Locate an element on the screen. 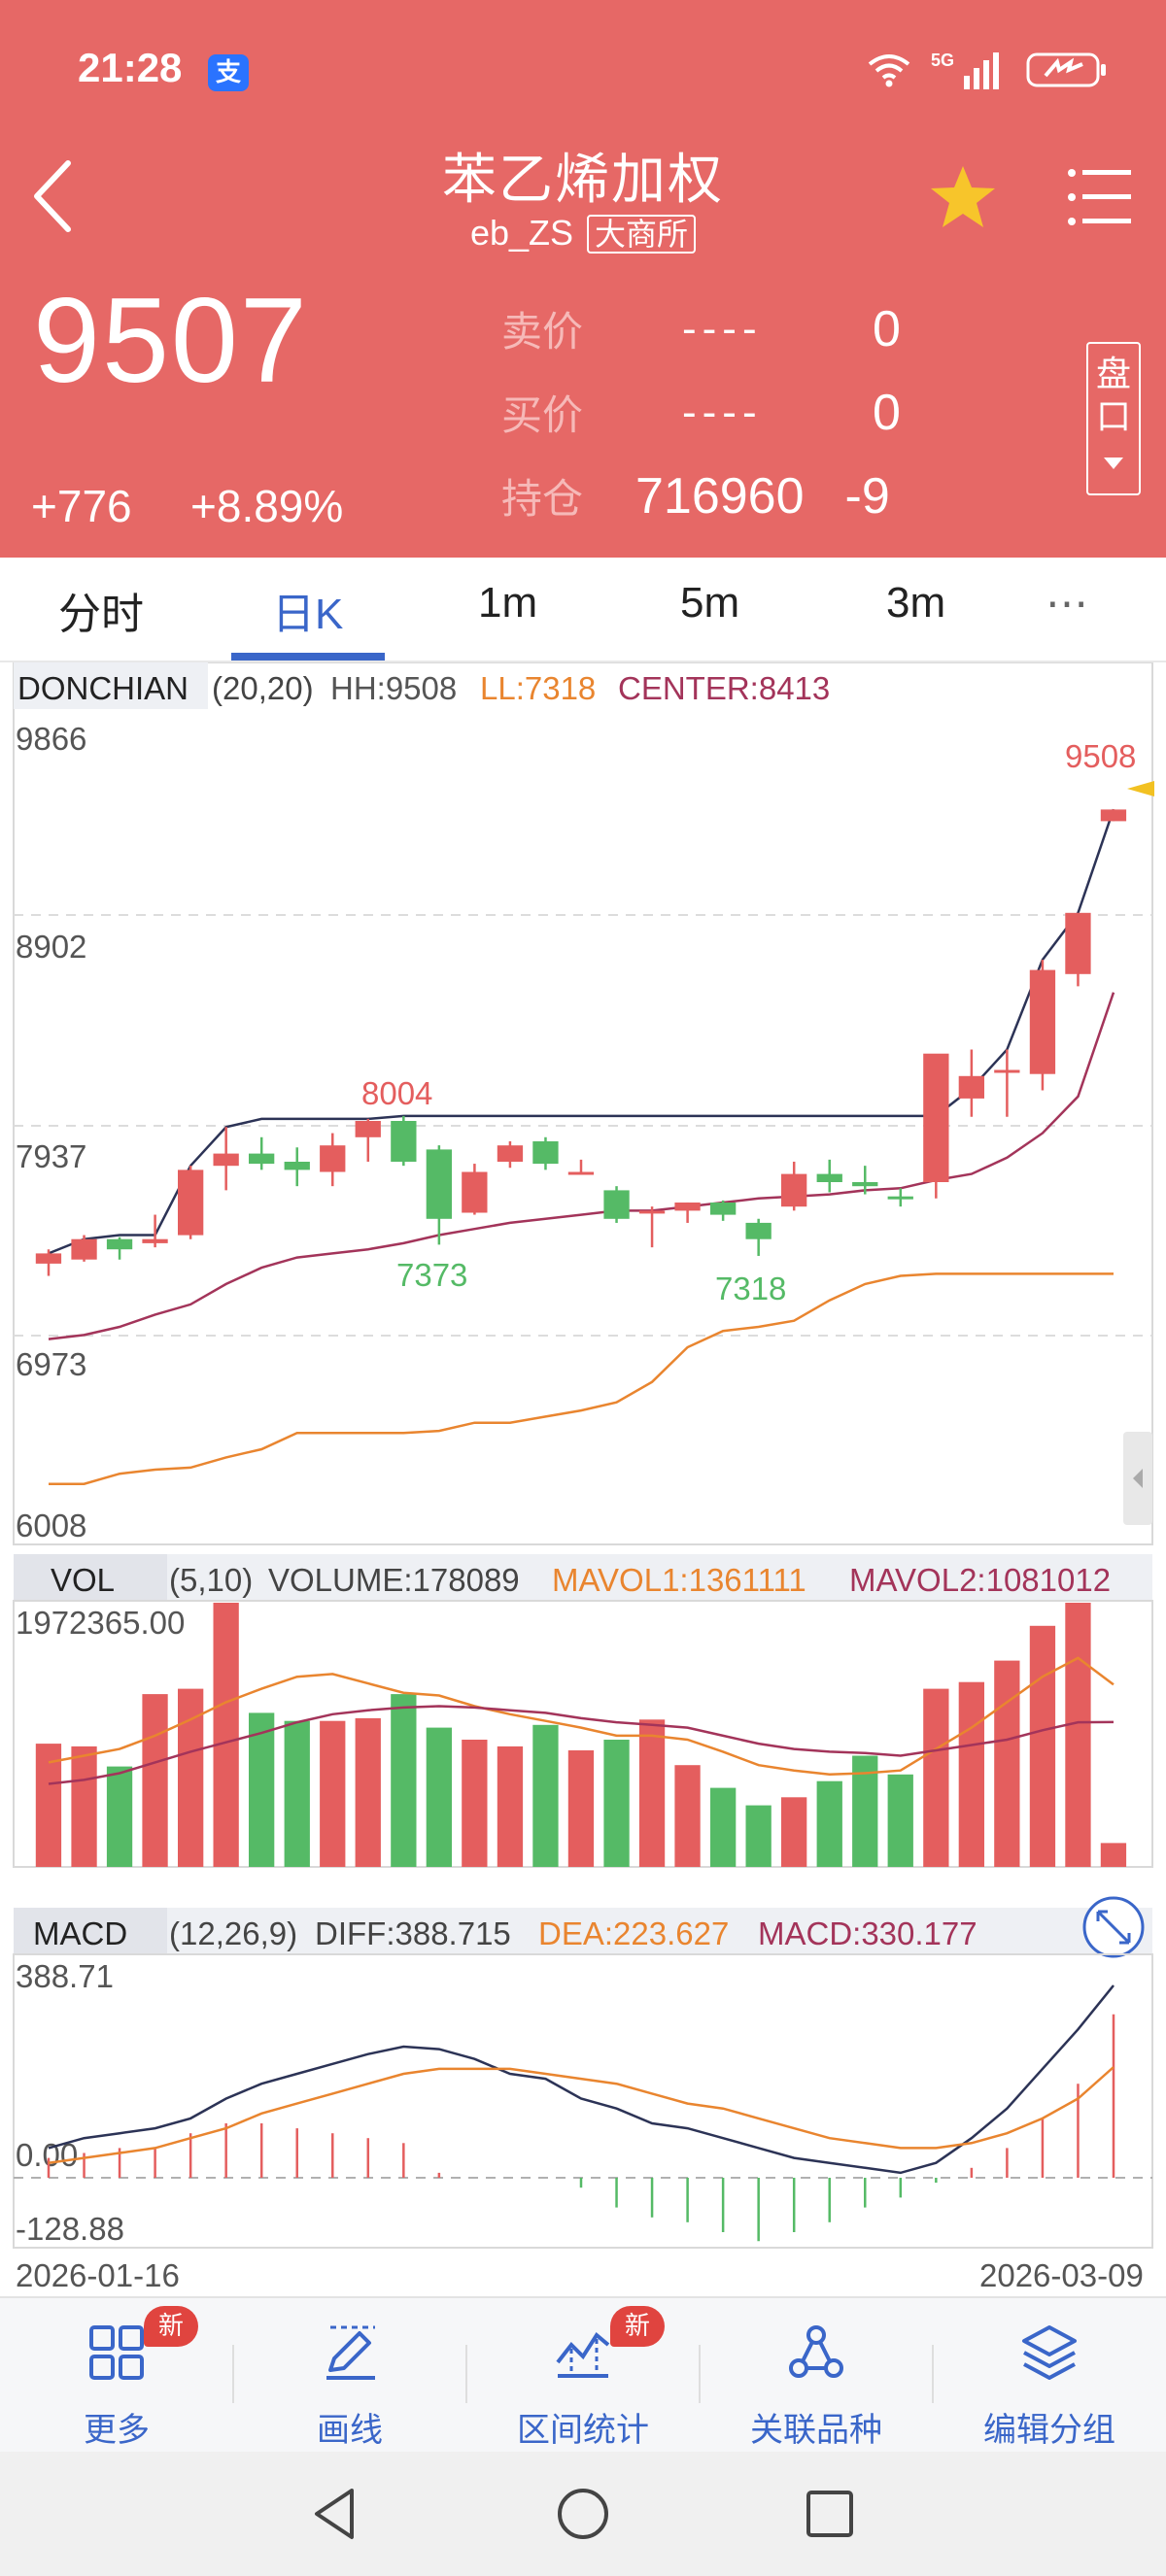 The width and height of the screenshot is (1166, 2576). macd-panel-frame is located at coordinates (583, 2101).